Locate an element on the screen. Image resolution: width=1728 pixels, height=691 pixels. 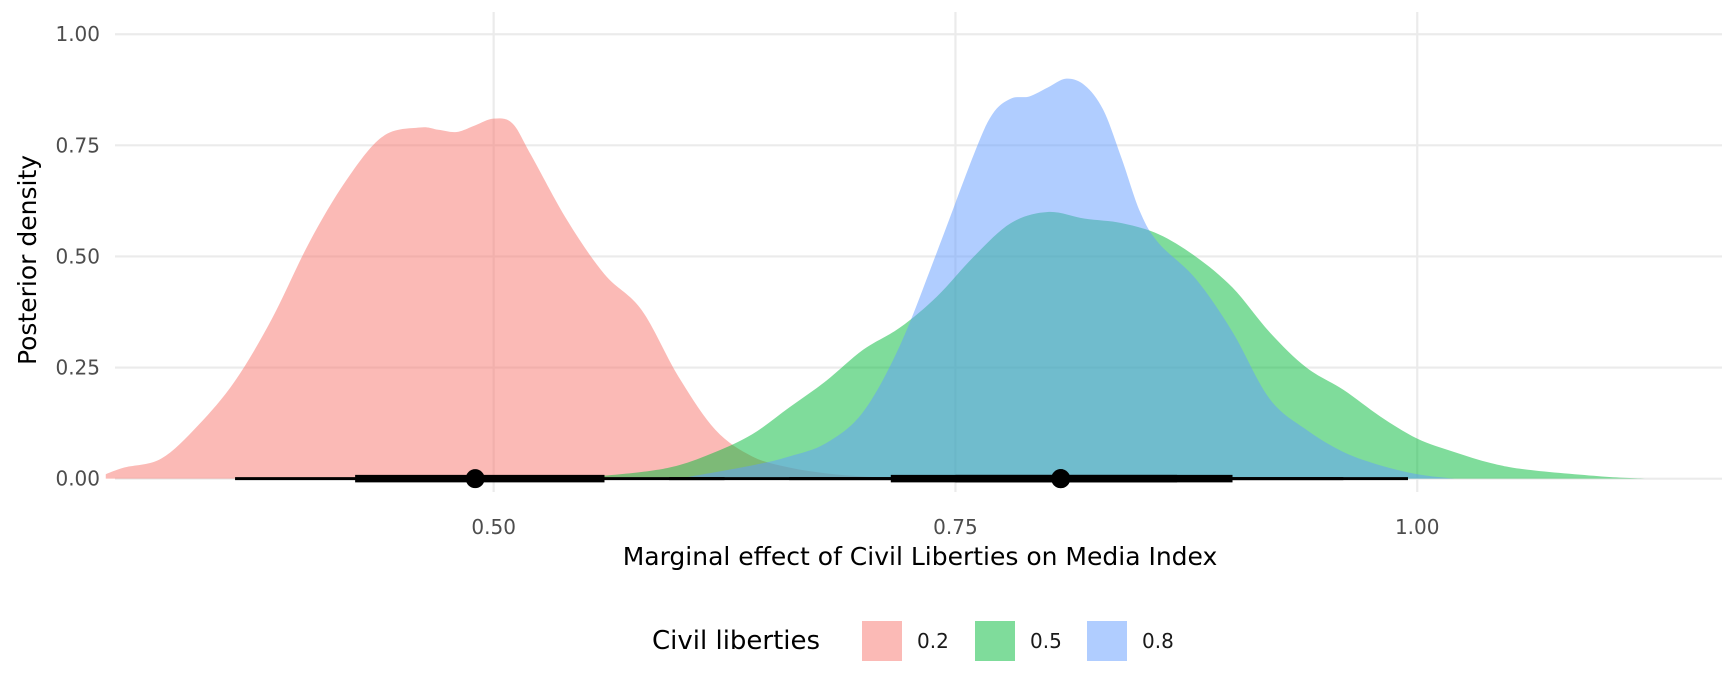
x-tick-label: 1.00 is located at coordinates (1417, 527).